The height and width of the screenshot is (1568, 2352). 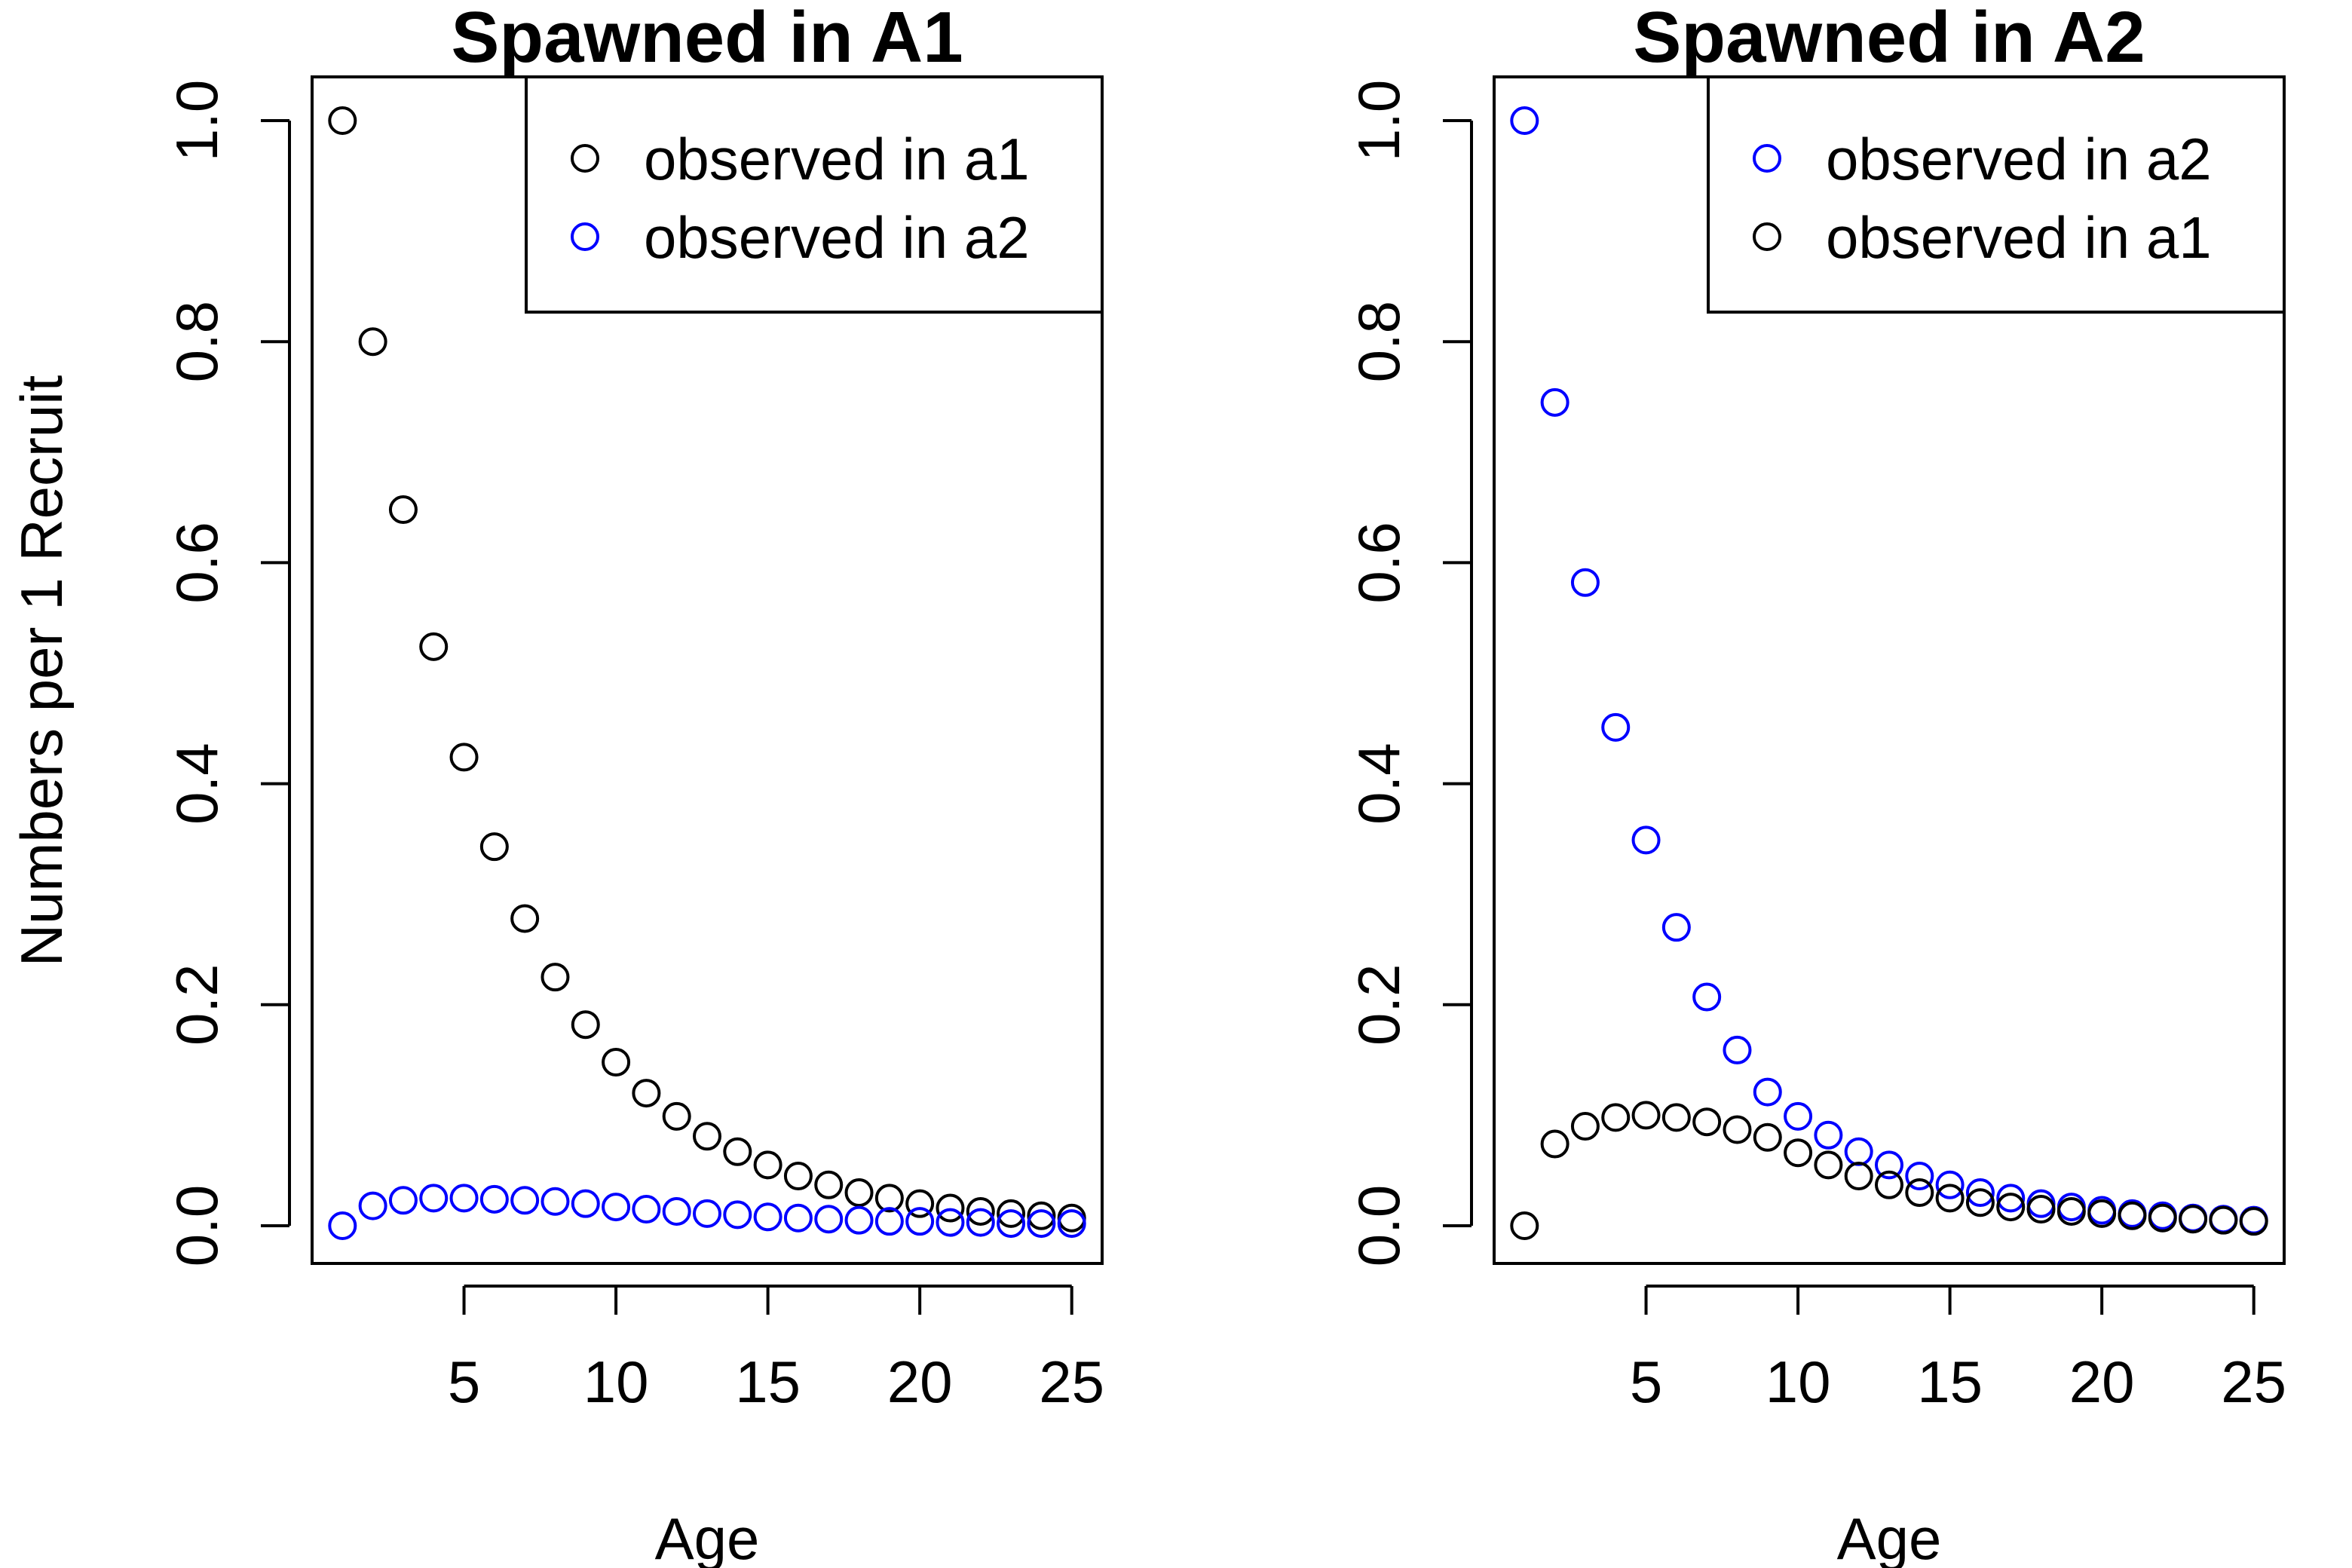 What do you see at coordinates (1798, 1382) in the screenshot?
I see `x-tick-label: 10` at bounding box center [1798, 1382].